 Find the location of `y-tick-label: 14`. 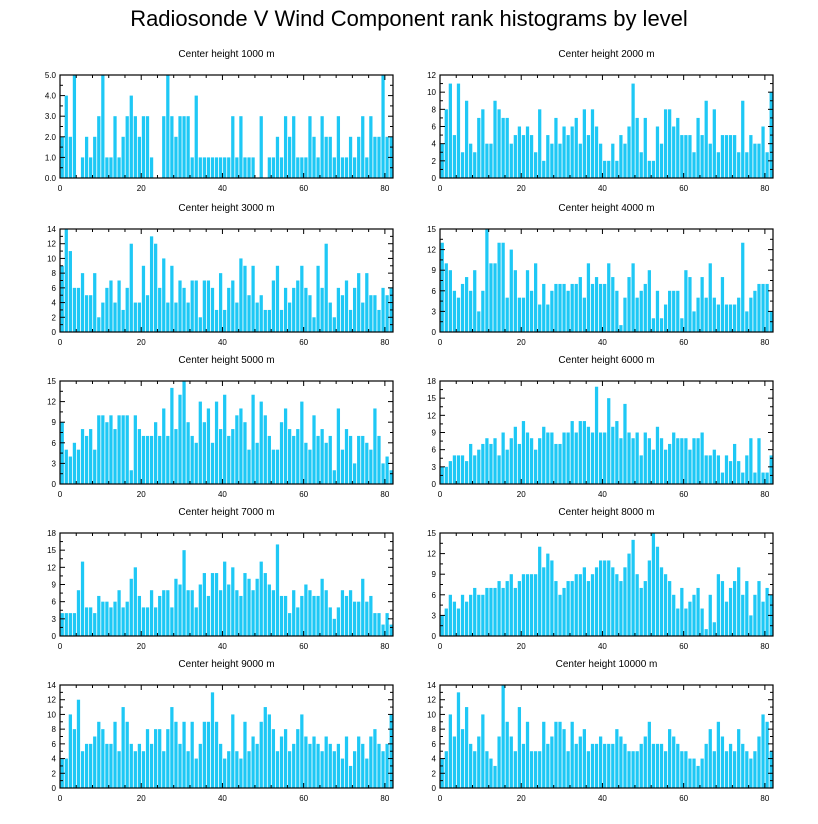

y-tick-label: 14 is located at coordinates (431, 685).